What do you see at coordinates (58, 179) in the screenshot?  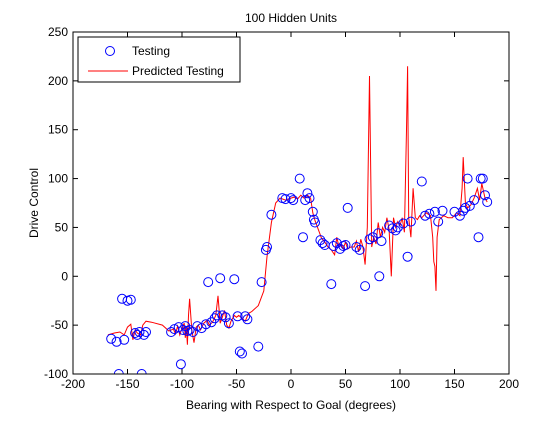 I see `y-tick-label: 100` at bounding box center [58, 179].